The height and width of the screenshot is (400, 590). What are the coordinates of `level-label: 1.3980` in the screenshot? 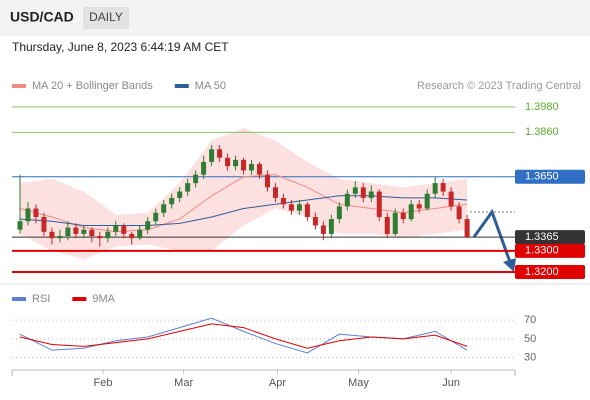 It's located at (542, 107).